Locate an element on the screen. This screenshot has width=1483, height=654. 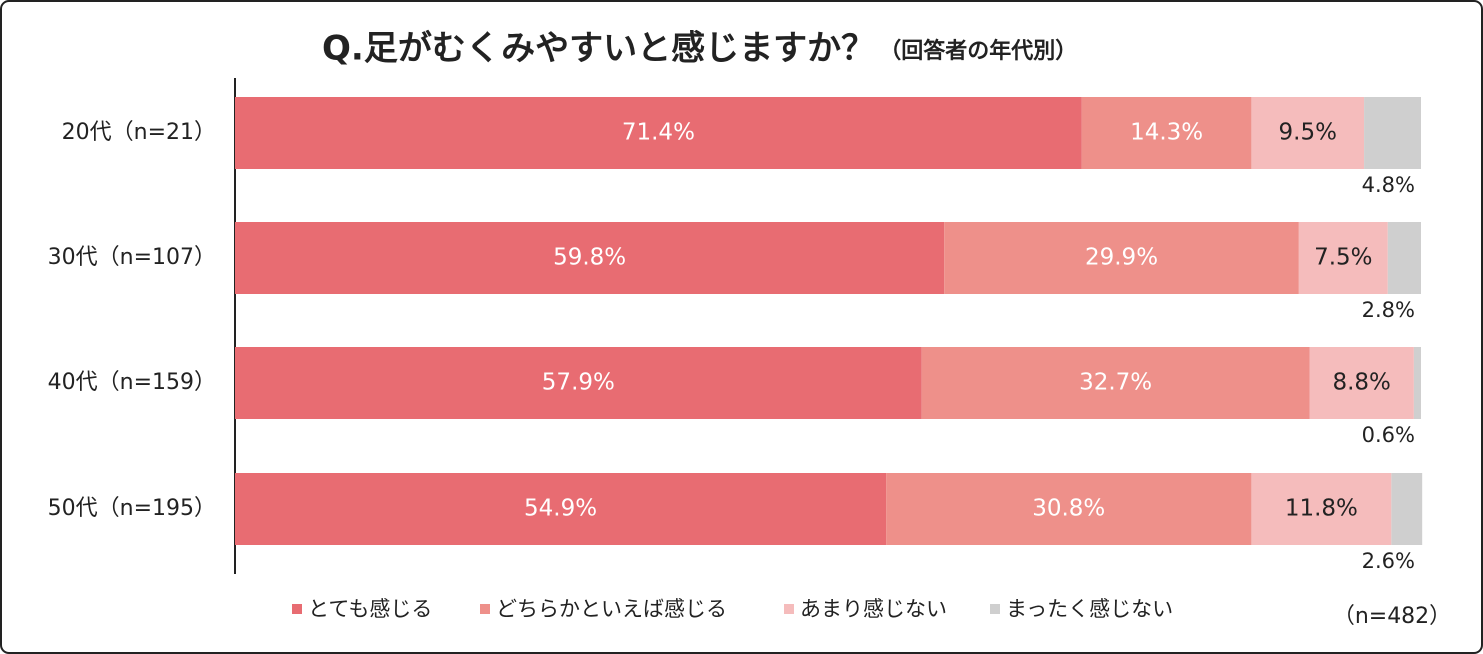
y-tick-label: 20代（n=21） is located at coordinates (139, 132).